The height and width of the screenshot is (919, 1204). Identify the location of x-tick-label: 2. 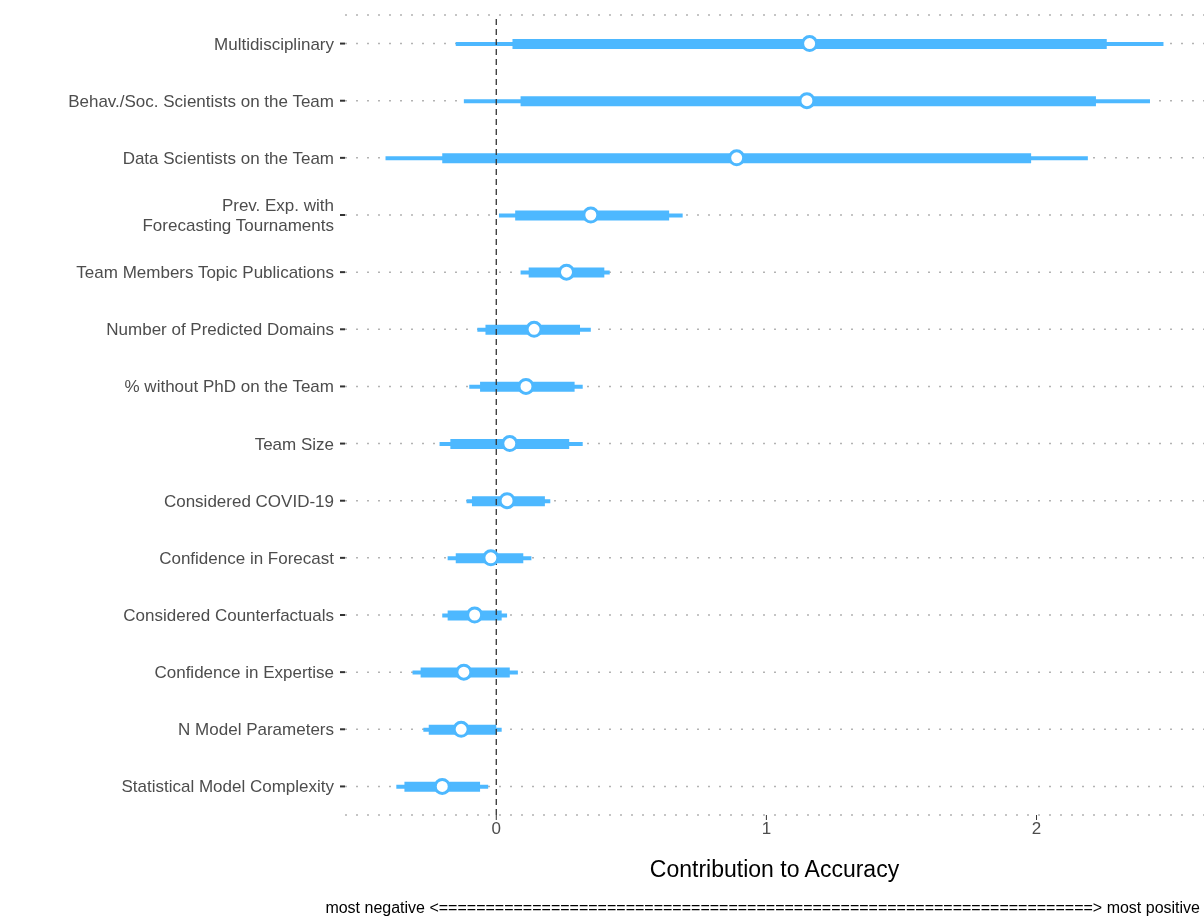
(1036, 829).